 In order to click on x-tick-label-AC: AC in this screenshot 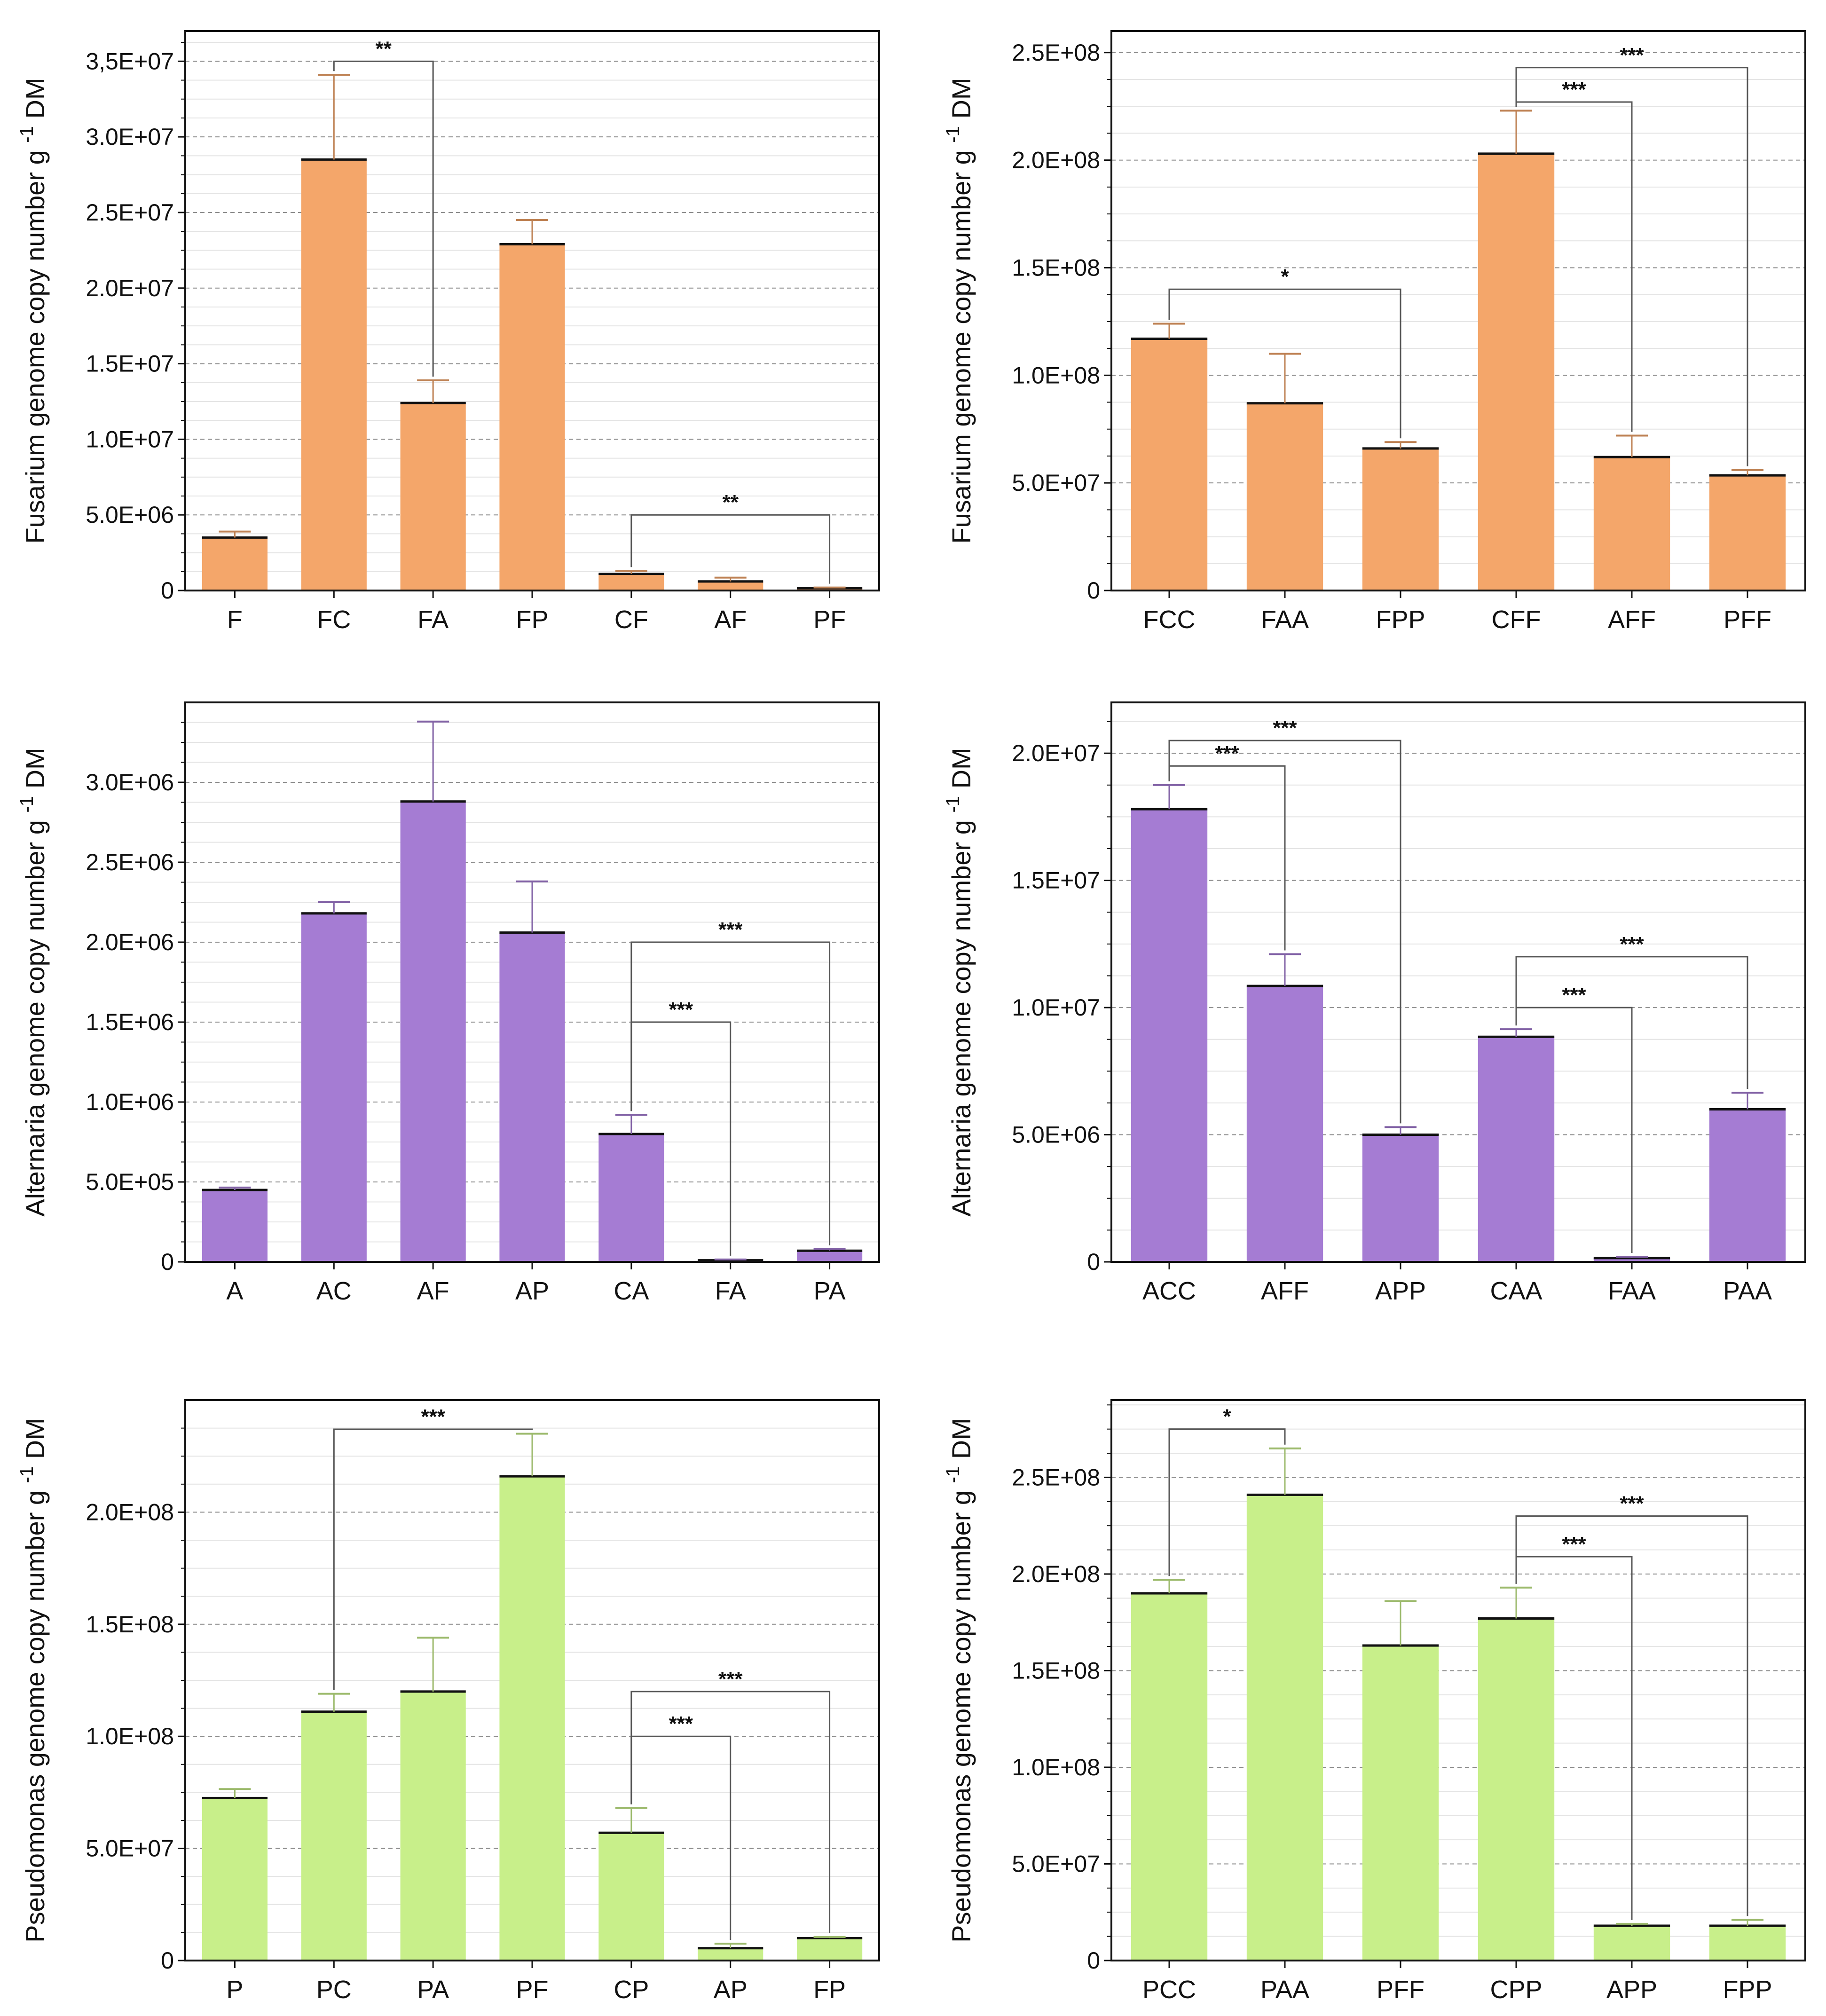, I will do `click(334, 1291)`.